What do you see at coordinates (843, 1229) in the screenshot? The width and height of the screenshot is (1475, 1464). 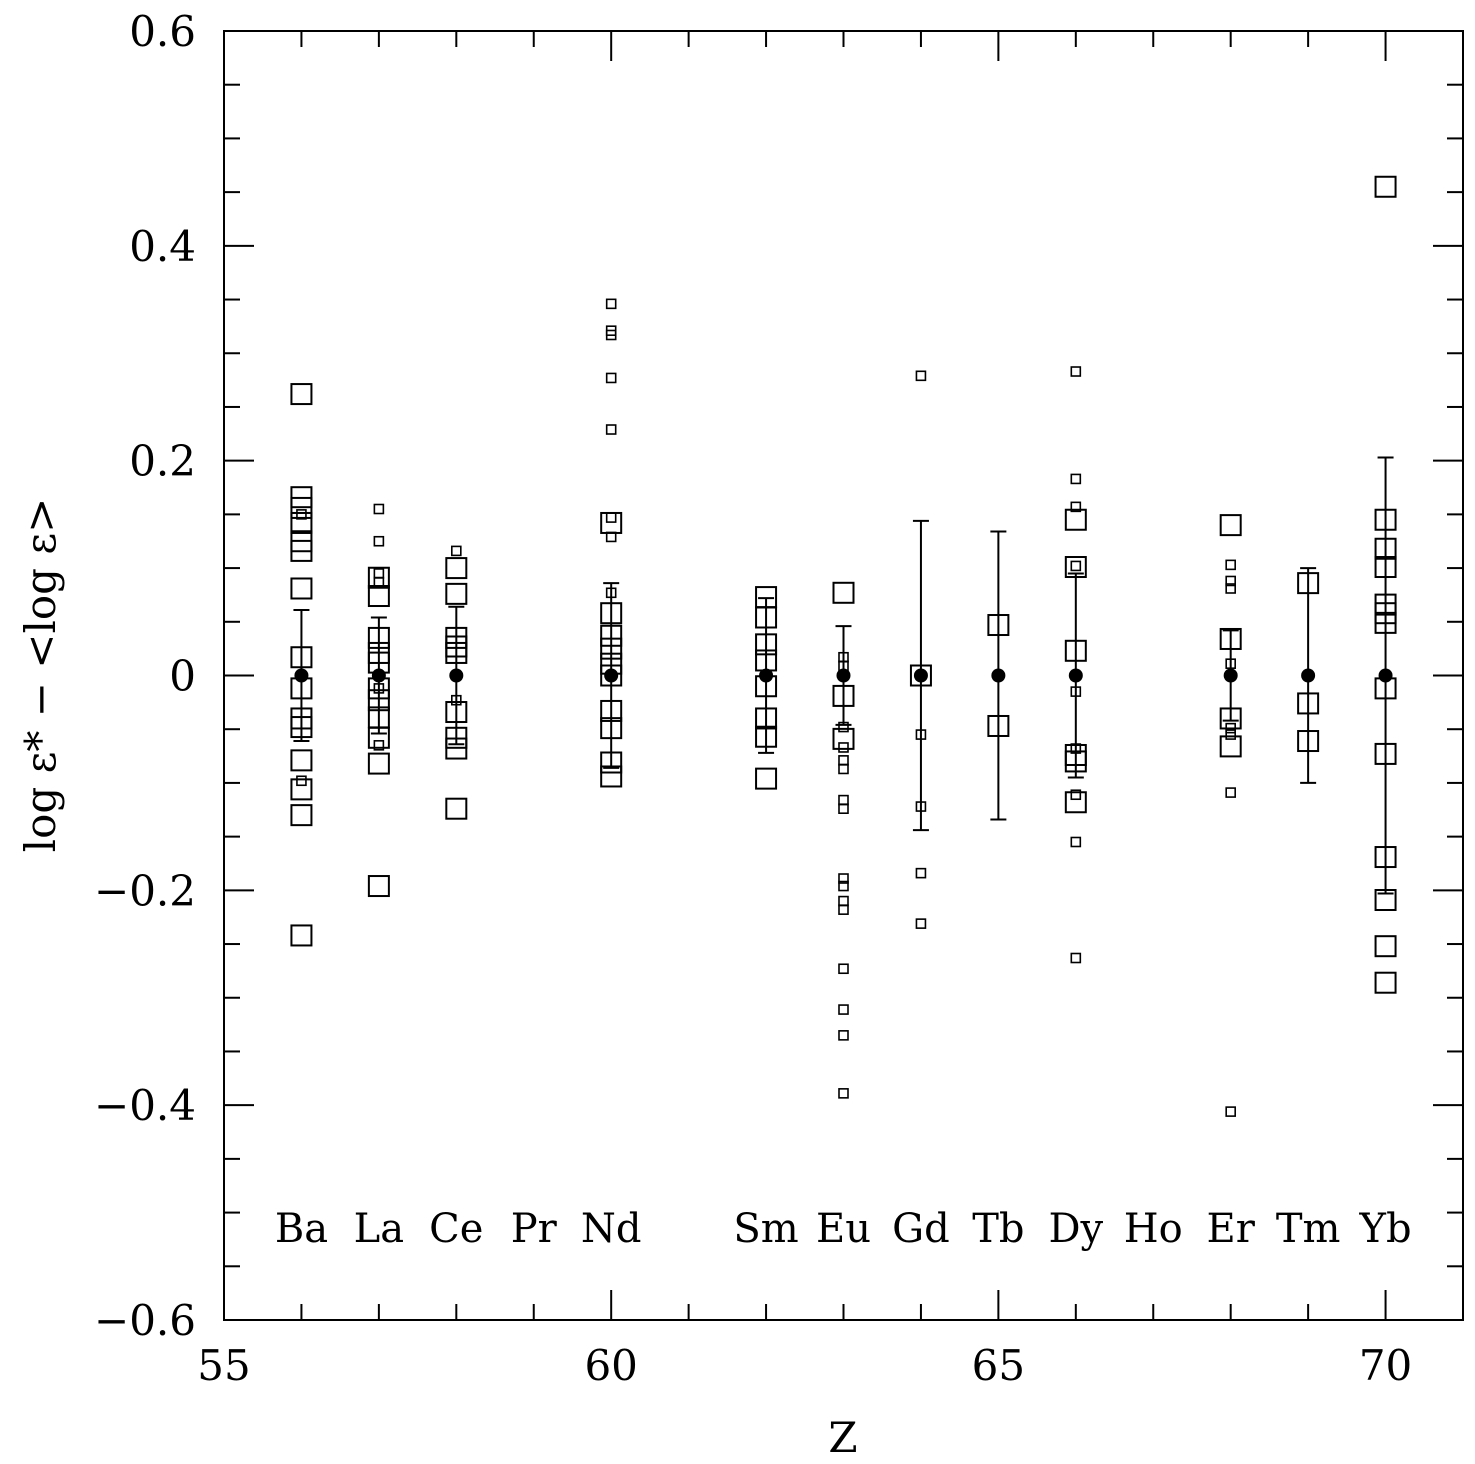 I see `element-label: Eu` at bounding box center [843, 1229].